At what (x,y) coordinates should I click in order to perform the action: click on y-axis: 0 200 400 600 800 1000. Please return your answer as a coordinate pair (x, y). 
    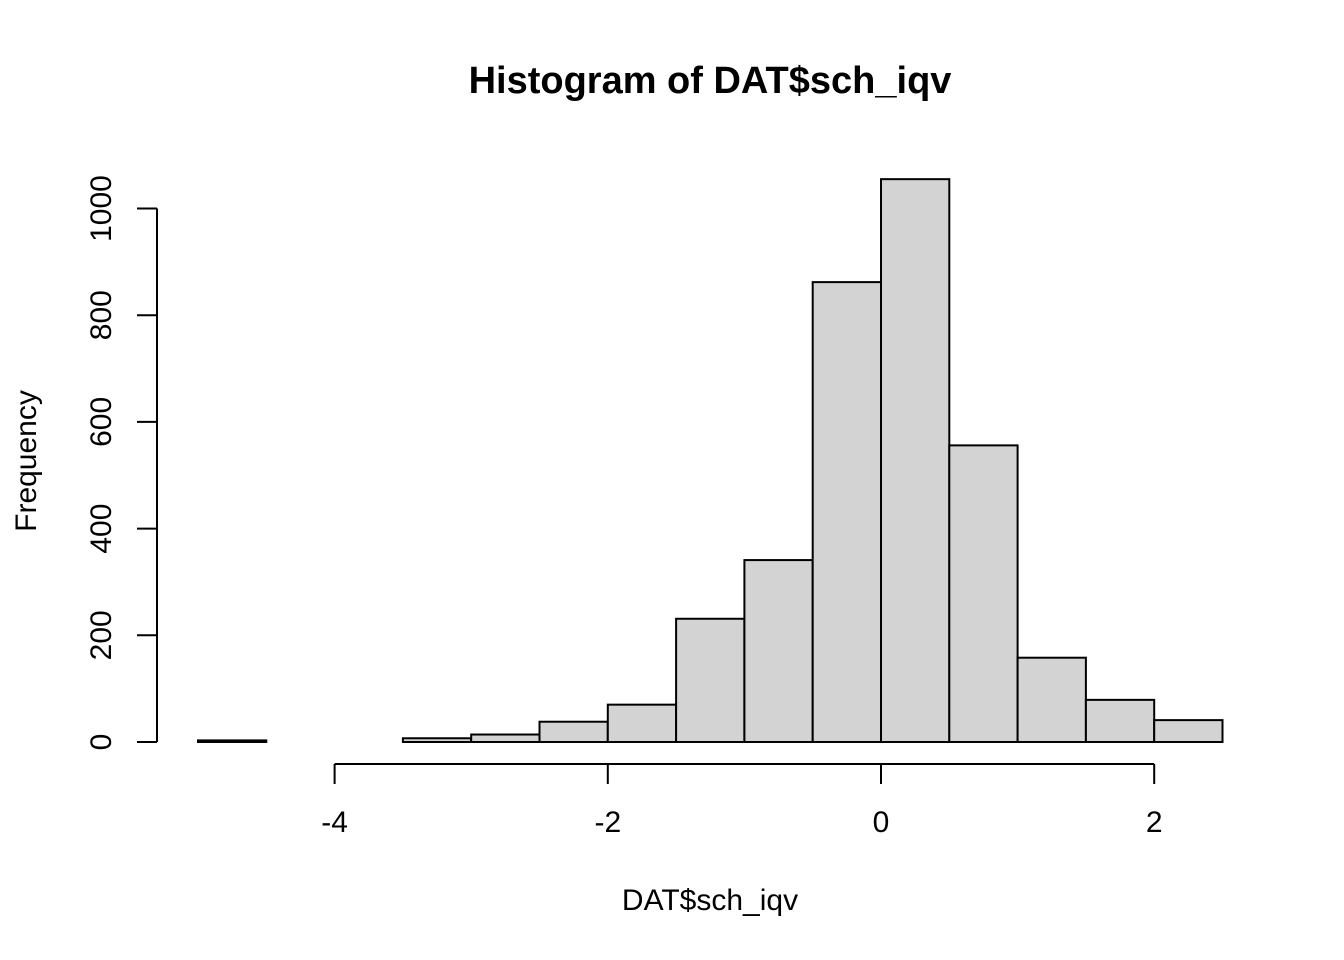
    Looking at the image, I should click on (121, 463).